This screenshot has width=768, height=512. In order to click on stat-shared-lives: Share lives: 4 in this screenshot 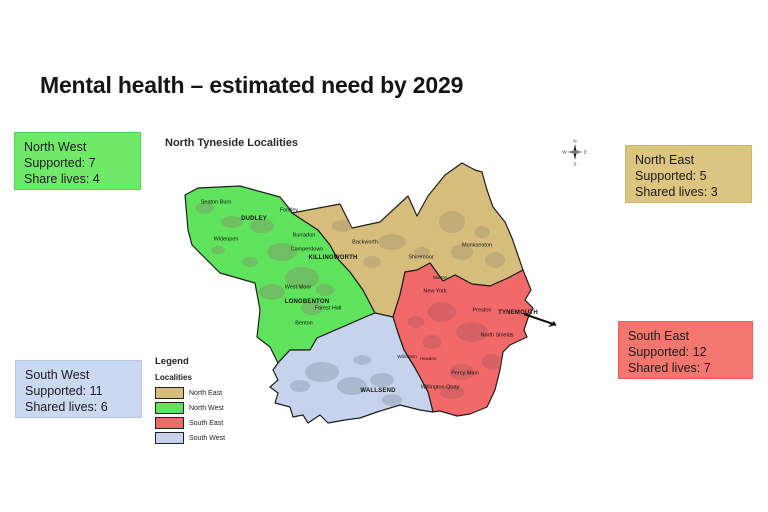, I will do `click(62, 179)`.